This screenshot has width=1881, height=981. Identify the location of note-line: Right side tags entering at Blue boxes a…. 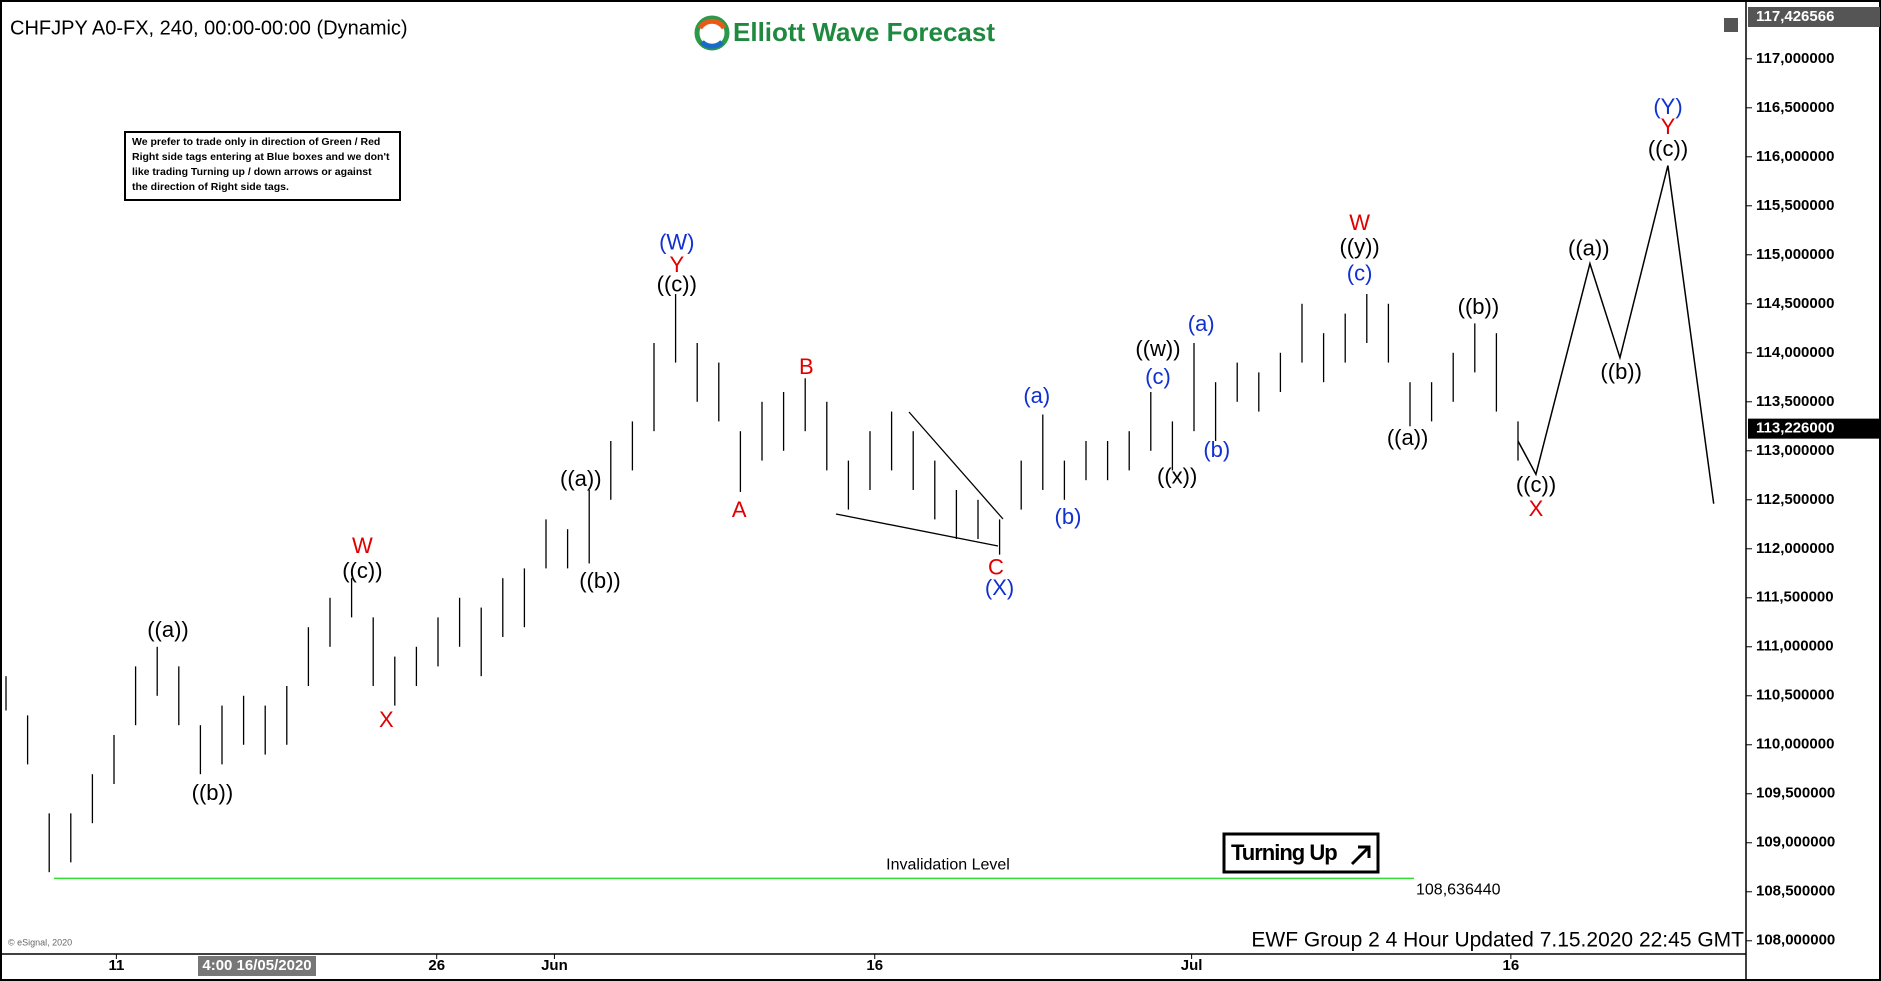
(261, 157).